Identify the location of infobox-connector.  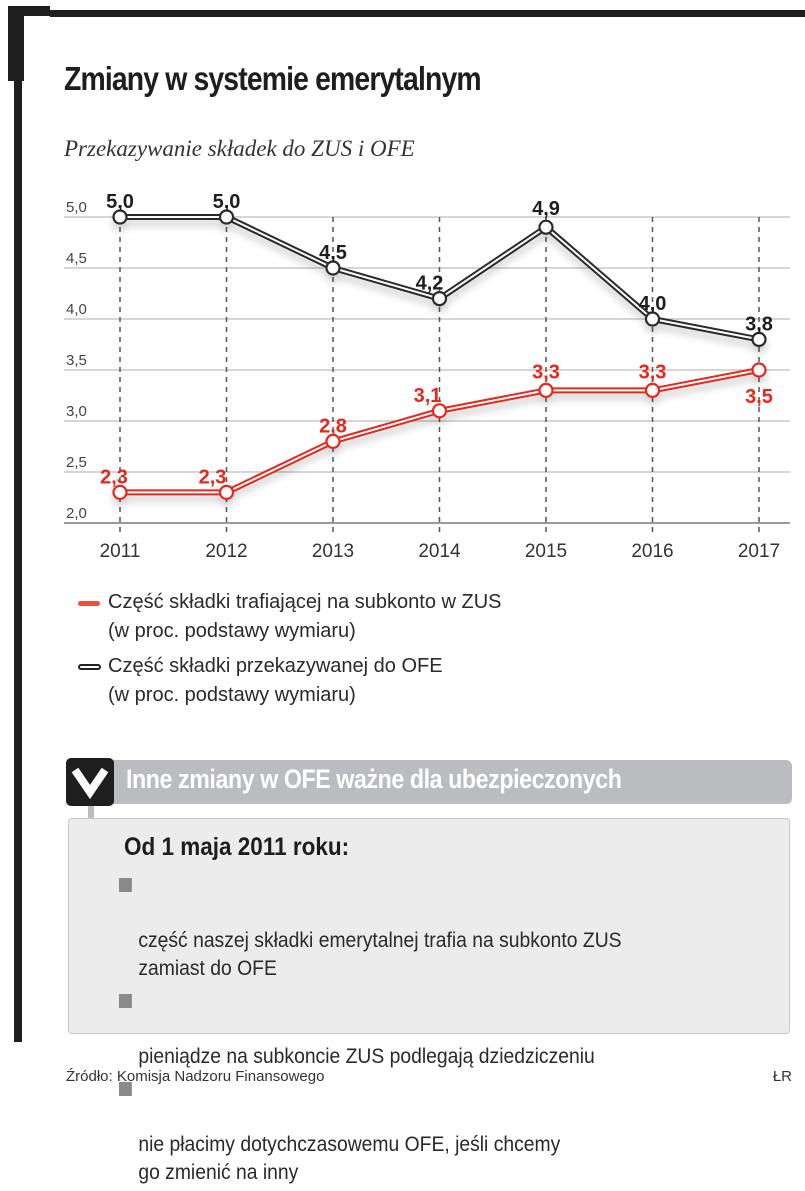
(91, 812).